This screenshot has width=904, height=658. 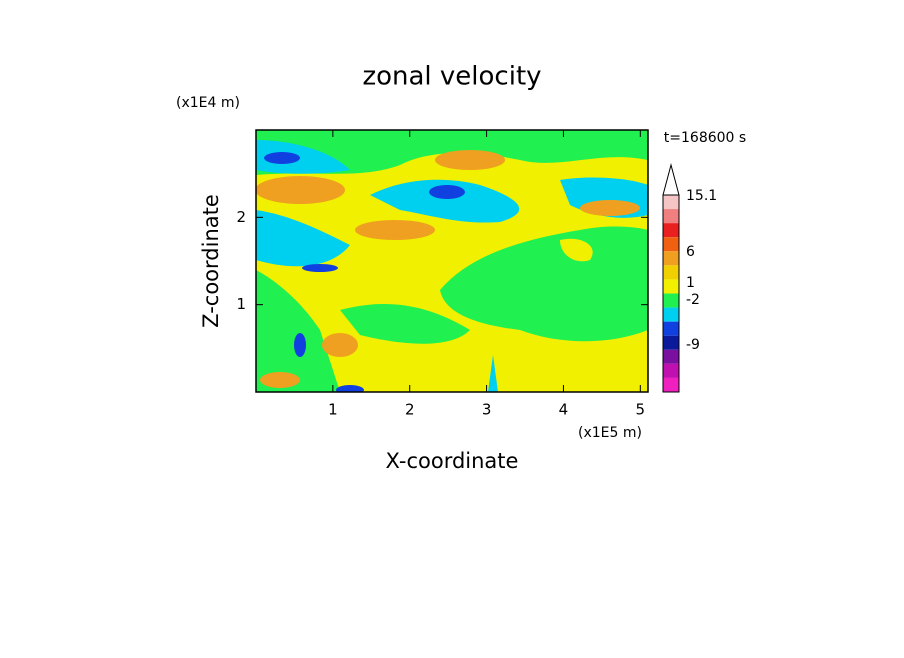 I want to click on x-tick-label: 1, so click(x=333, y=410).